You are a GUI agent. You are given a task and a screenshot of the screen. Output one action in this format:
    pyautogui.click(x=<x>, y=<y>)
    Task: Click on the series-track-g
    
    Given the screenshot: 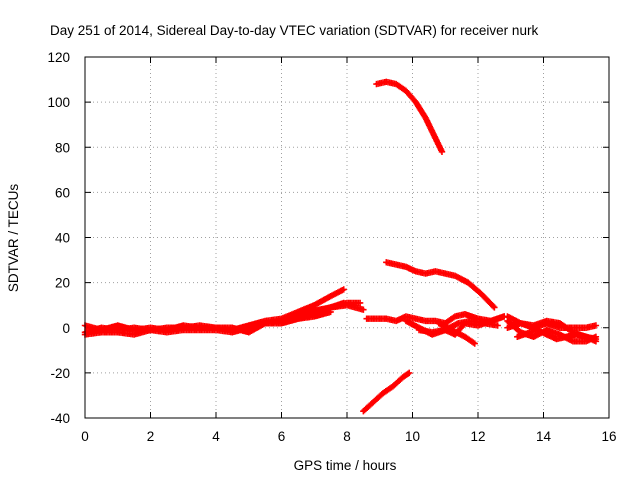 What is the action you would take?
    pyautogui.click(x=440, y=285)
    